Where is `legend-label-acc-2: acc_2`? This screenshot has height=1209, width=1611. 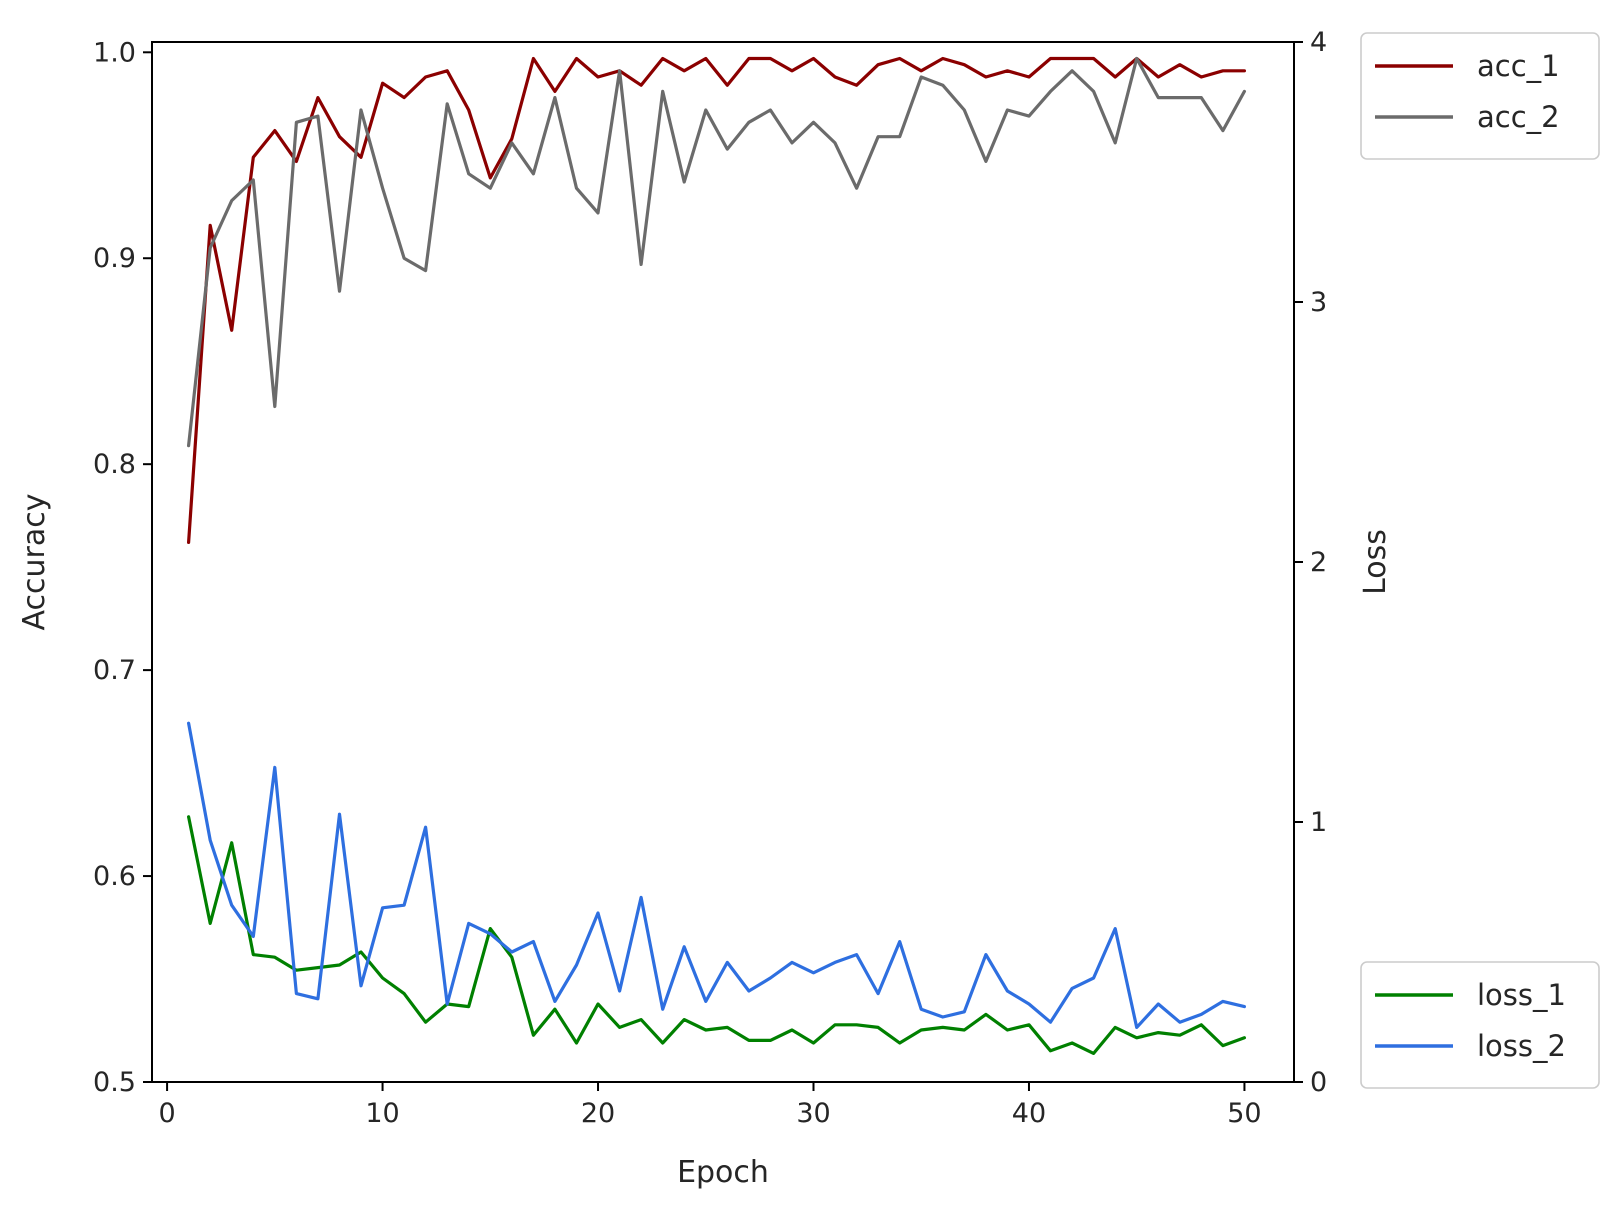
legend-label-acc-2: acc_2 is located at coordinates (1518, 117).